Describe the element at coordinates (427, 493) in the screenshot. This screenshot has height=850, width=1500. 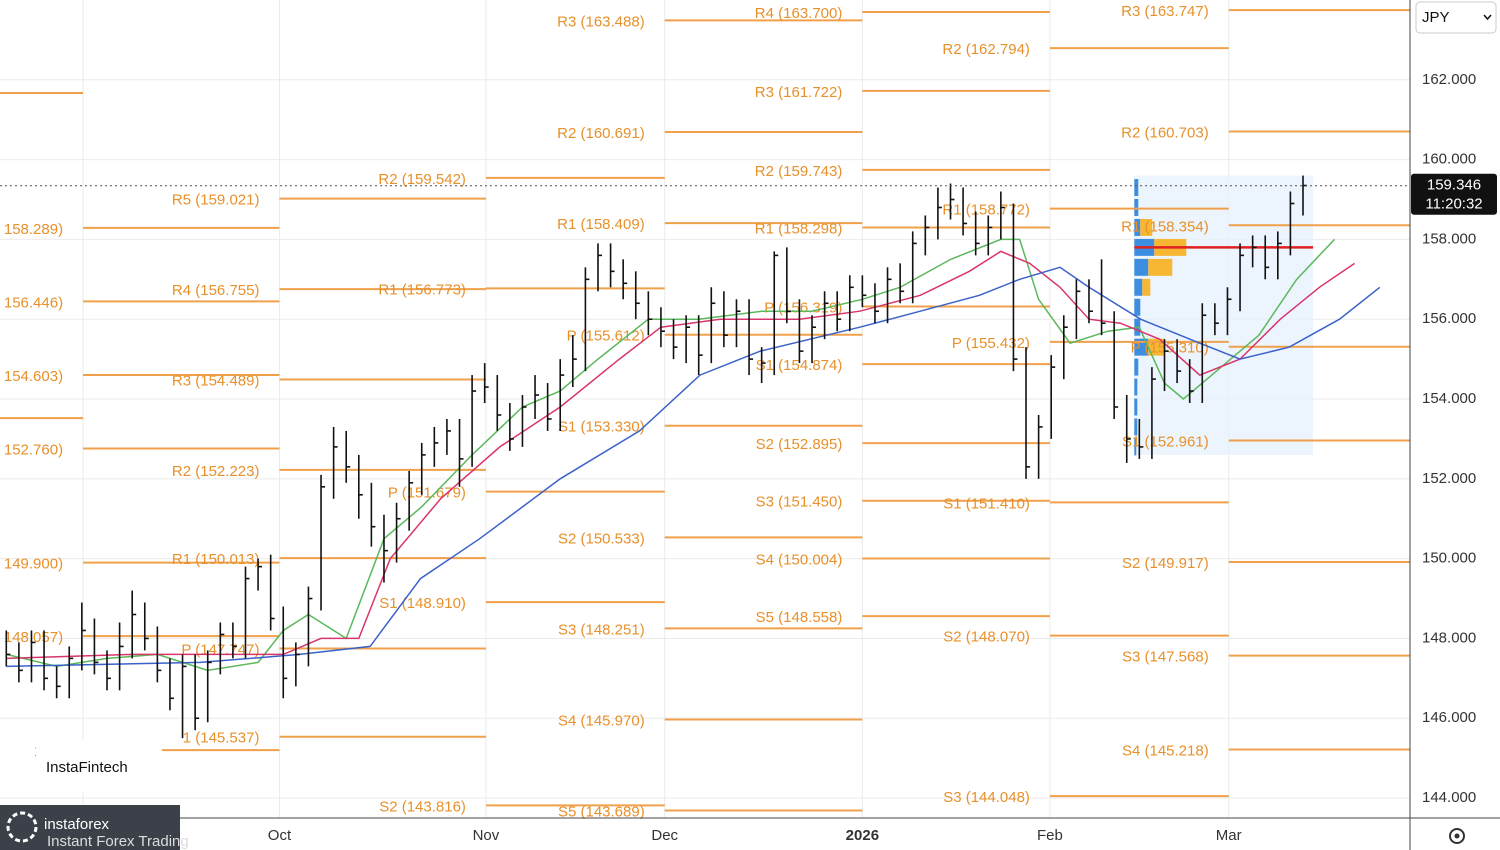
I see `pivot-label: P (151.679)` at that location.